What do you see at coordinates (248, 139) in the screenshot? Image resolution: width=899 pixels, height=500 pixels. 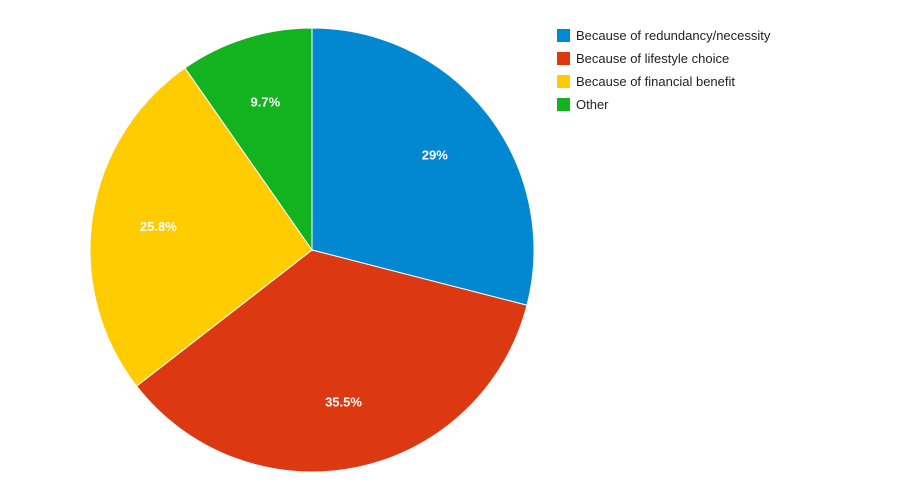 I see `pie-slice-other` at bounding box center [248, 139].